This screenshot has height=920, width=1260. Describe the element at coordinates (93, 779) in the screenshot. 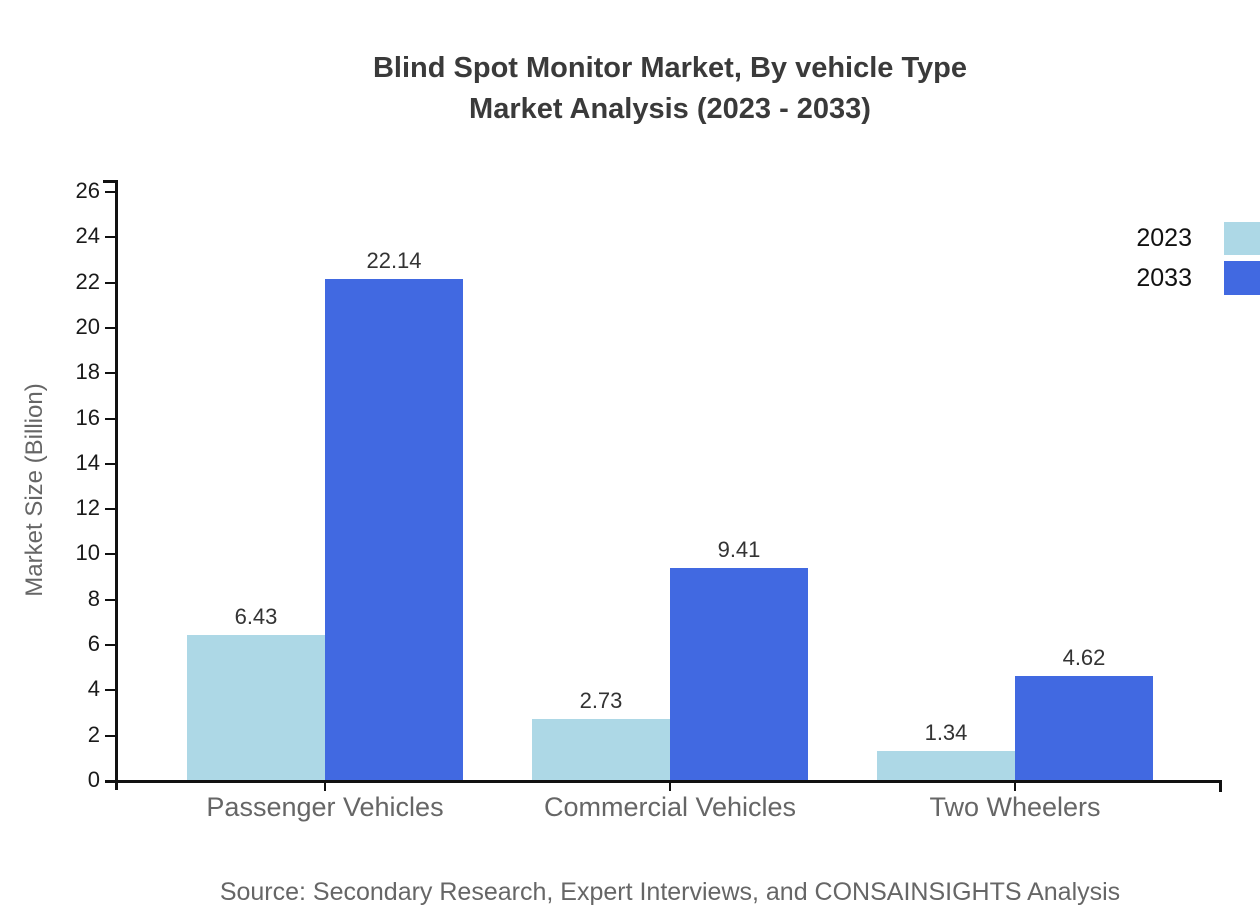

I see `y-axis-tick-label: 0` at that location.